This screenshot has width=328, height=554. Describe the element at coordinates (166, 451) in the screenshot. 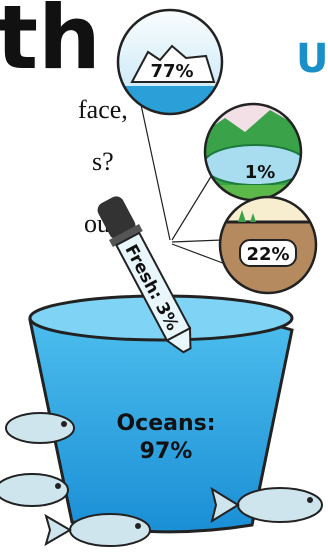

I see `bucket-value: 97%` at that location.